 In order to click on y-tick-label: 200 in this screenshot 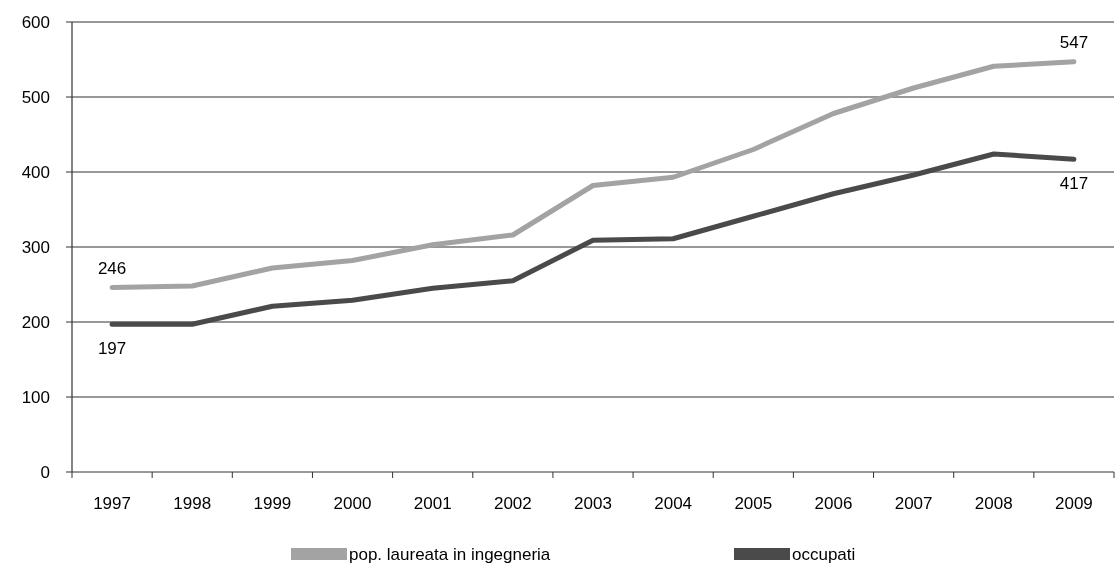, I will do `click(35, 322)`.